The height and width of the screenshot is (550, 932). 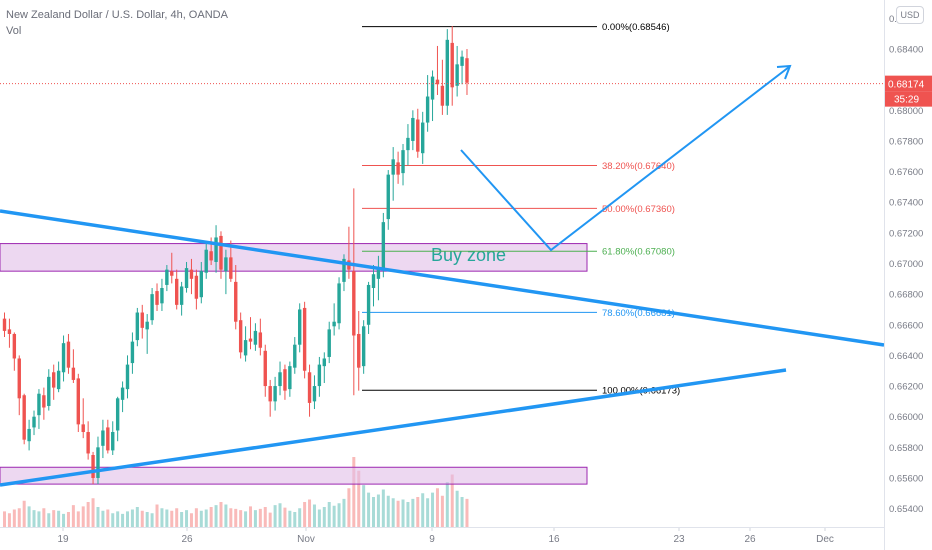 What do you see at coordinates (236, 492) in the screenshot?
I see `volume-bars` at bounding box center [236, 492].